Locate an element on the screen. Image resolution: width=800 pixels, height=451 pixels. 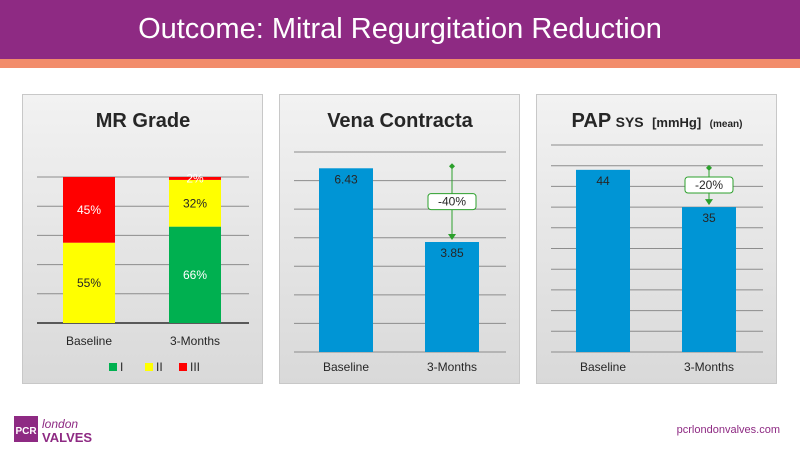
data-label: 3.85 is located at coordinates (452, 253).